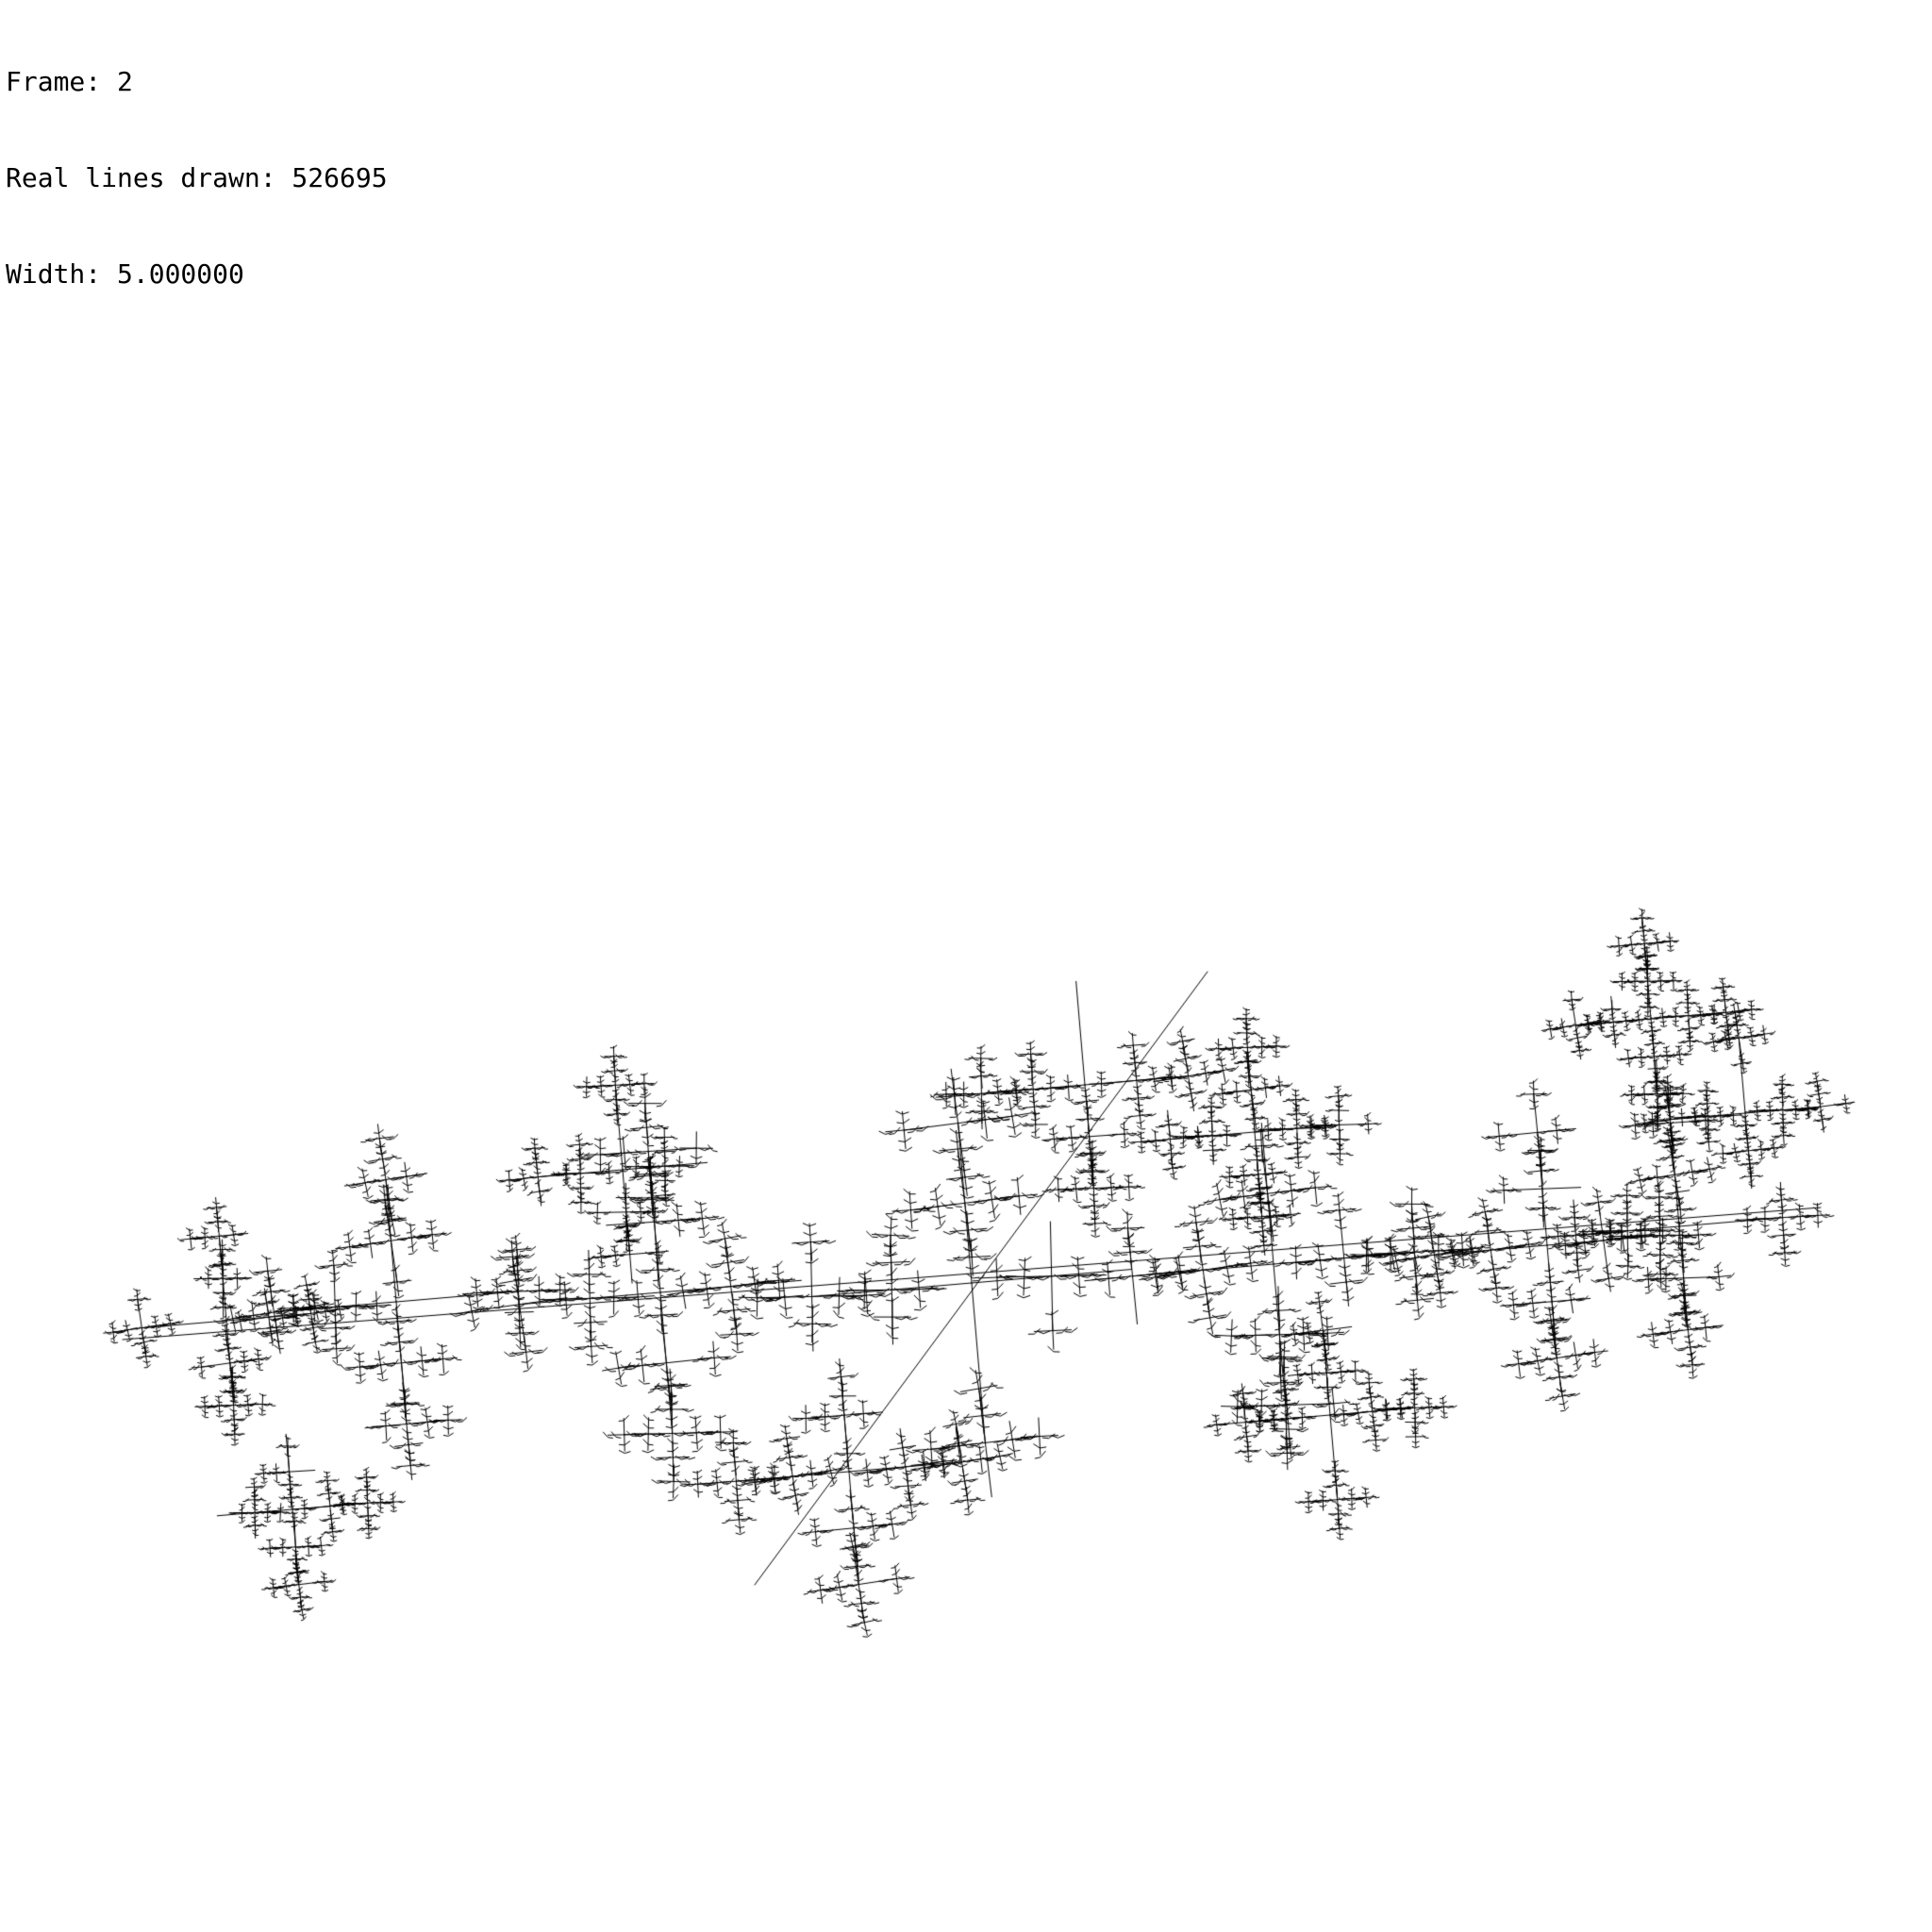  I want to click on lines-drawn-counter: Real lines drawn: 526695, so click(197, 178).